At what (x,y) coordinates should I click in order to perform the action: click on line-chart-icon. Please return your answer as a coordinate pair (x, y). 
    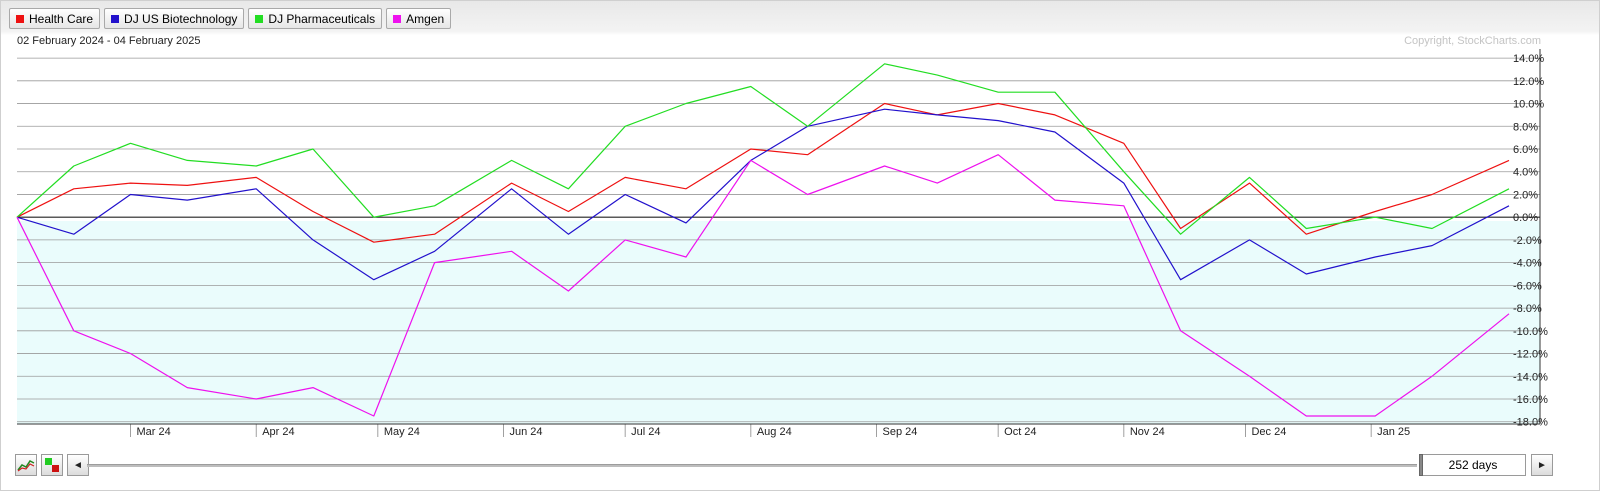
    Looking at the image, I should click on (26, 465).